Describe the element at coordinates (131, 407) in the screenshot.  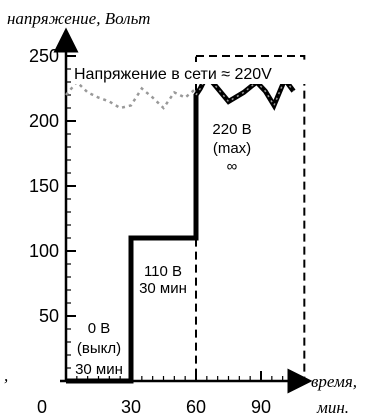
I see `x-tick-label: 30` at that location.